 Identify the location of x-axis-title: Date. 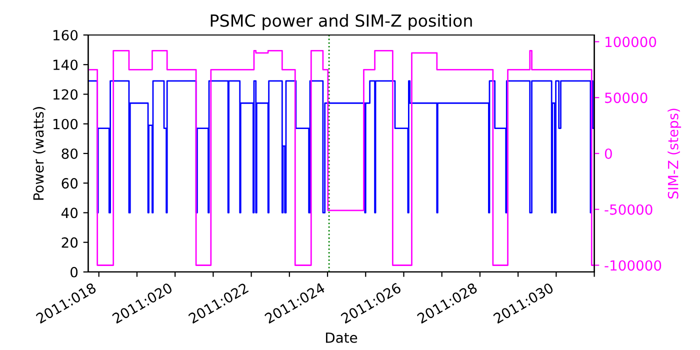
(342, 337).